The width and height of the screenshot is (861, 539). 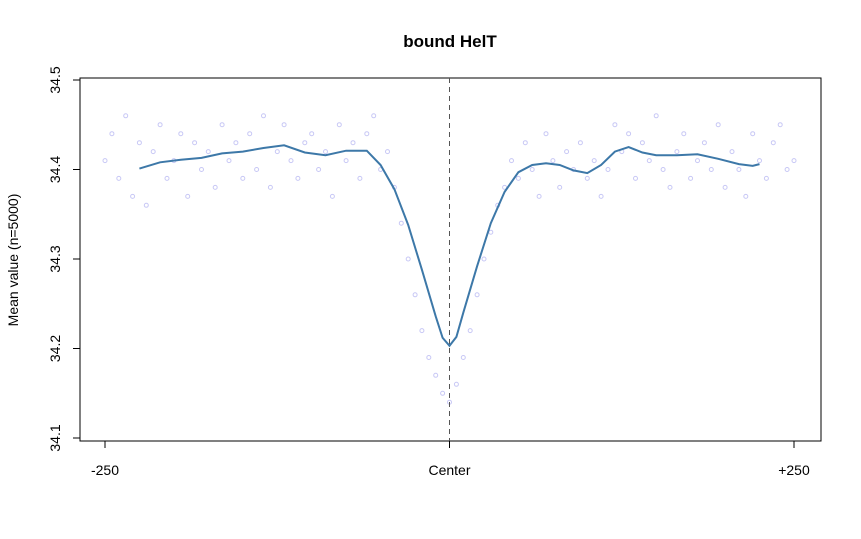 I want to click on y-axis-label: Mean value (n=5000), so click(x=13, y=260).